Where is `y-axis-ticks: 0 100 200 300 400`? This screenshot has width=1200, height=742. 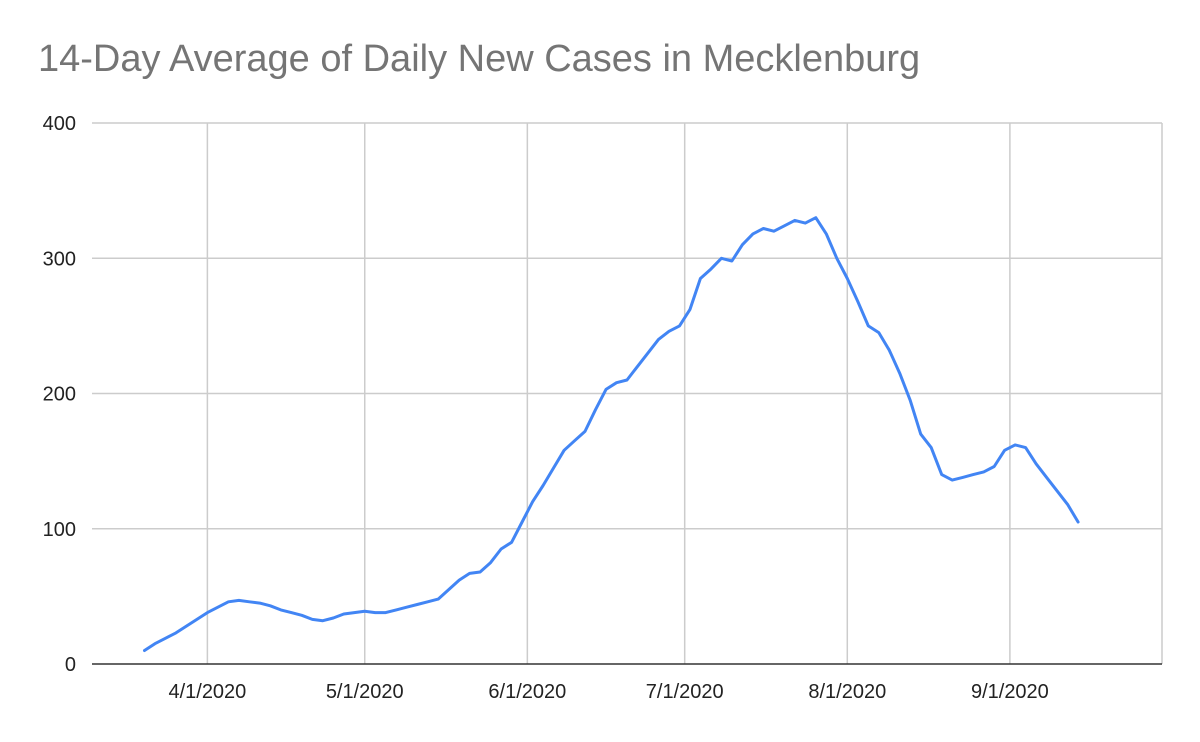 y-axis-ticks: 0 100 200 300 400 is located at coordinates (59, 394).